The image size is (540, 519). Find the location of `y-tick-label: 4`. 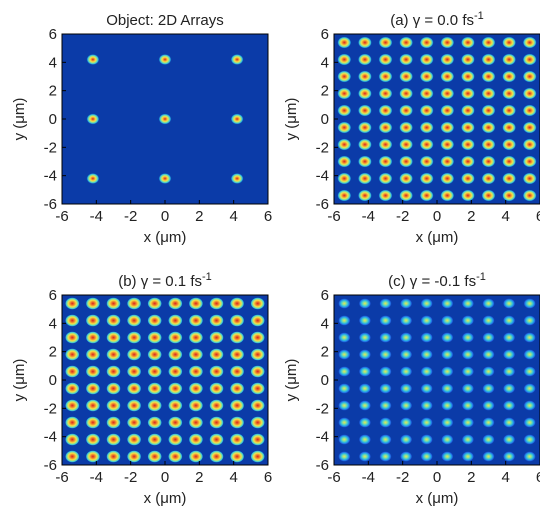

y-tick-label: 4 is located at coordinates (53, 62).